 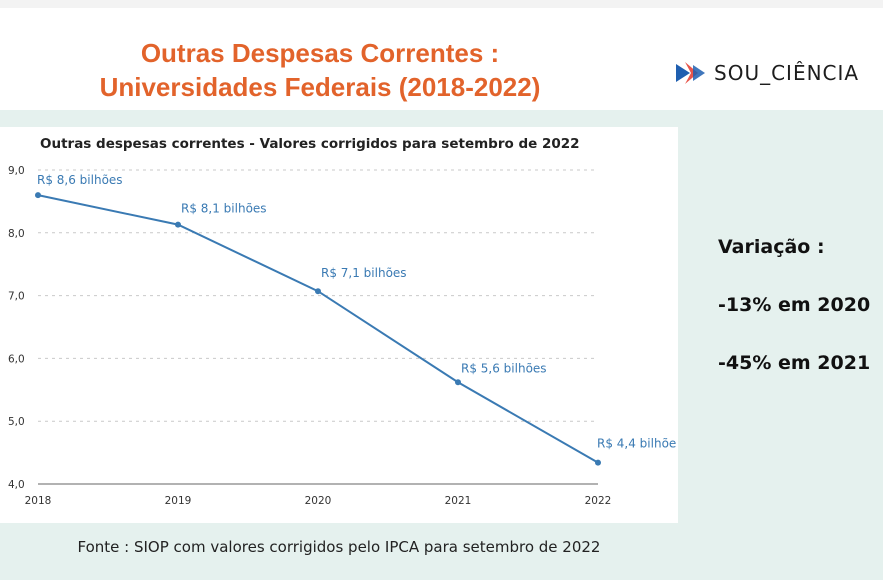 What do you see at coordinates (16, 234) in the screenshot?
I see `y-tick-label: 8,0` at bounding box center [16, 234].